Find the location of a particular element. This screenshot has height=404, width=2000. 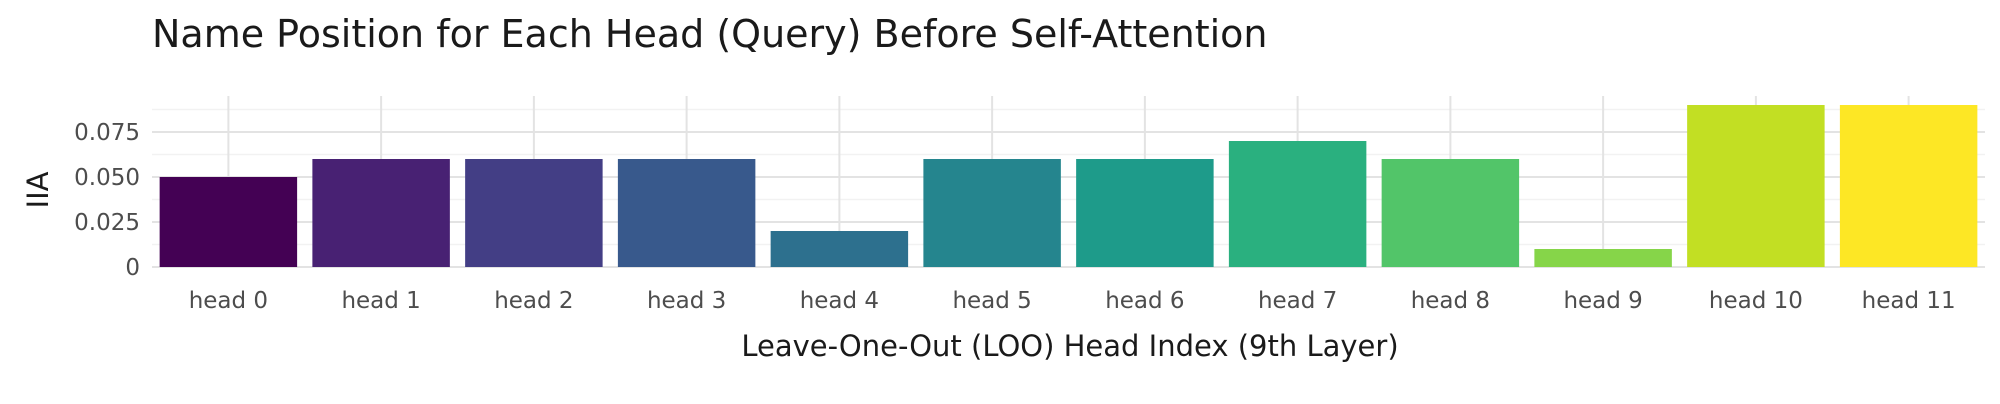

x-tick-label: head 1 is located at coordinates (380, 301).